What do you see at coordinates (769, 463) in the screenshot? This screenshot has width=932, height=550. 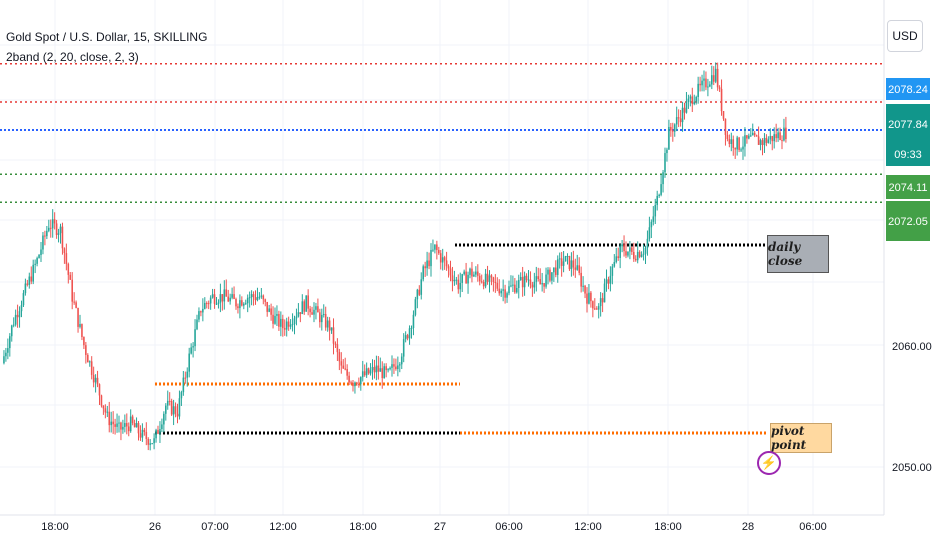 I see `lightning-bolt-icon: ⚡` at bounding box center [769, 463].